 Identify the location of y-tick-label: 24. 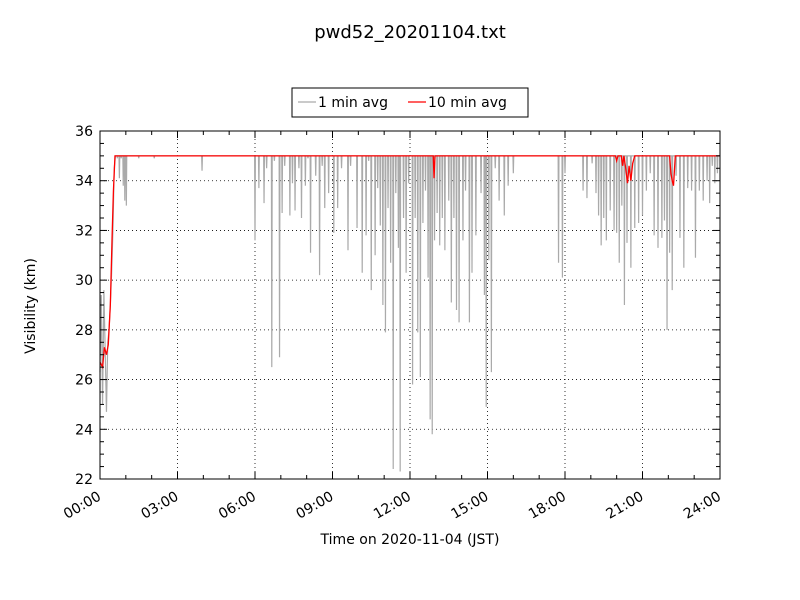
(84, 430).